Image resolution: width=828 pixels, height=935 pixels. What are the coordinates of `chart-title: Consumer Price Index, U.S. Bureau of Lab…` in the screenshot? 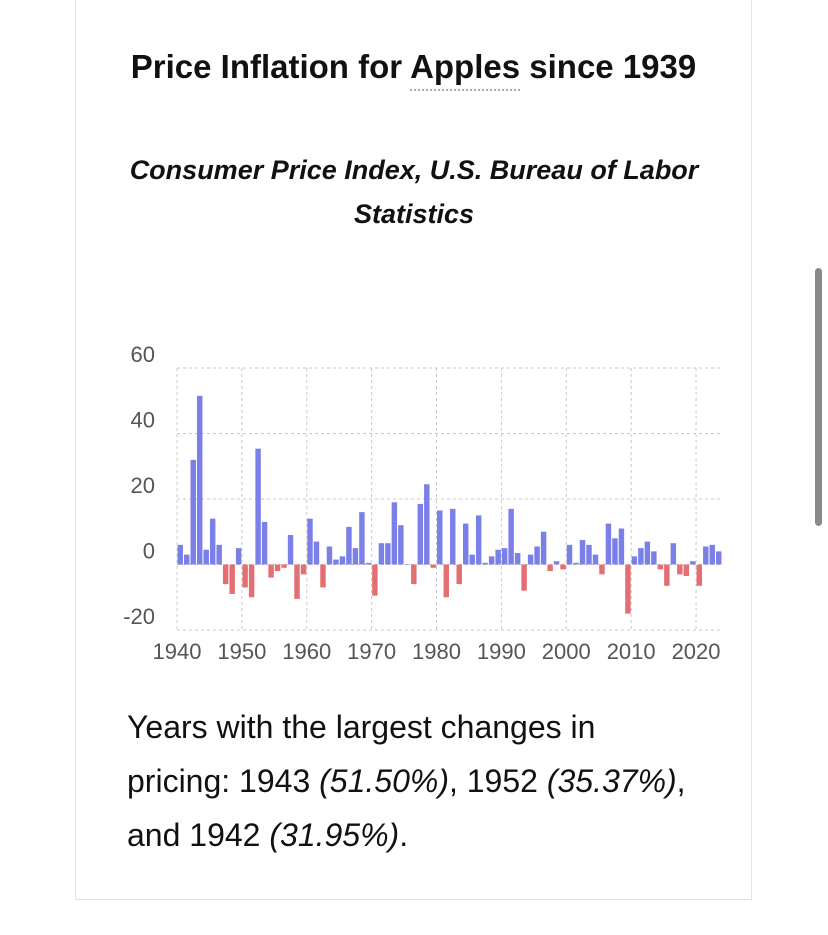 It's located at (414, 192).